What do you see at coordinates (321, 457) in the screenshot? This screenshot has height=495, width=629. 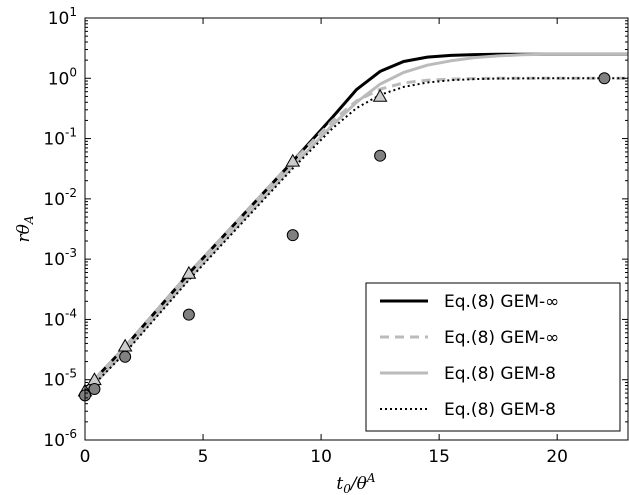 I see `x-tick-label-3: 10` at bounding box center [321, 457].